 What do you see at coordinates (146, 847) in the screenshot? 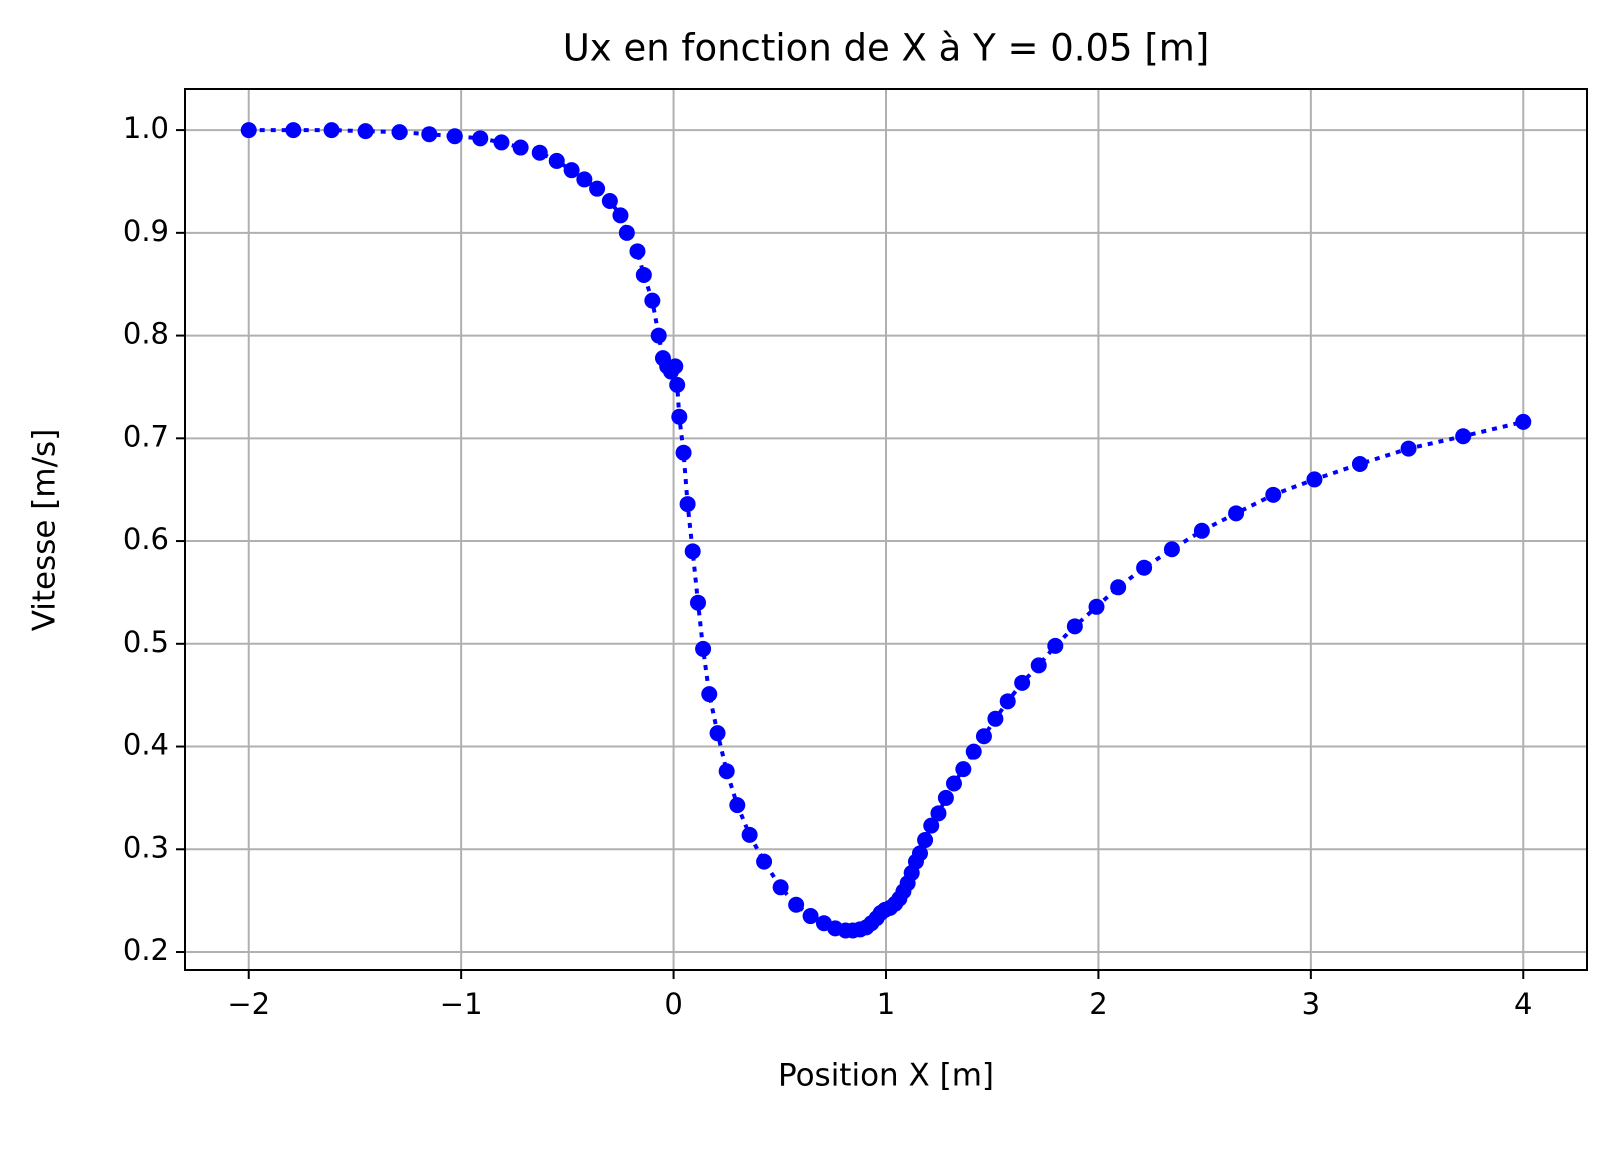
I see `y-tick-label: 0.3` at bounding box center [146, 847].